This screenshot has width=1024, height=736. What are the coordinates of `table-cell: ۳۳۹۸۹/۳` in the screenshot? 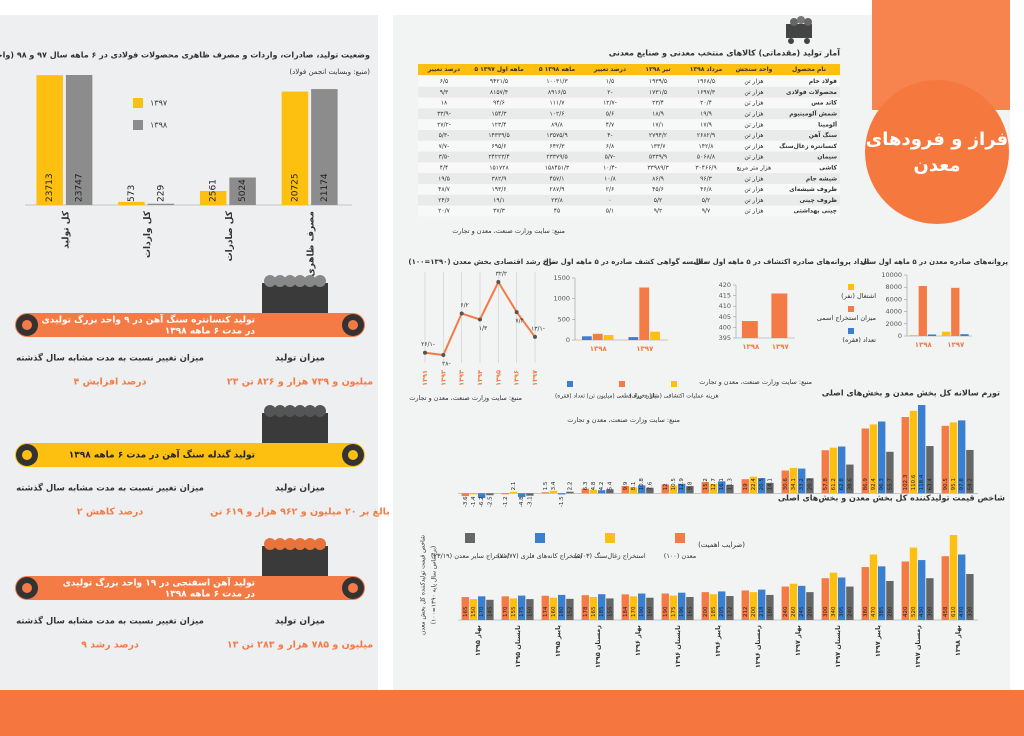 It's located at (658, 168).